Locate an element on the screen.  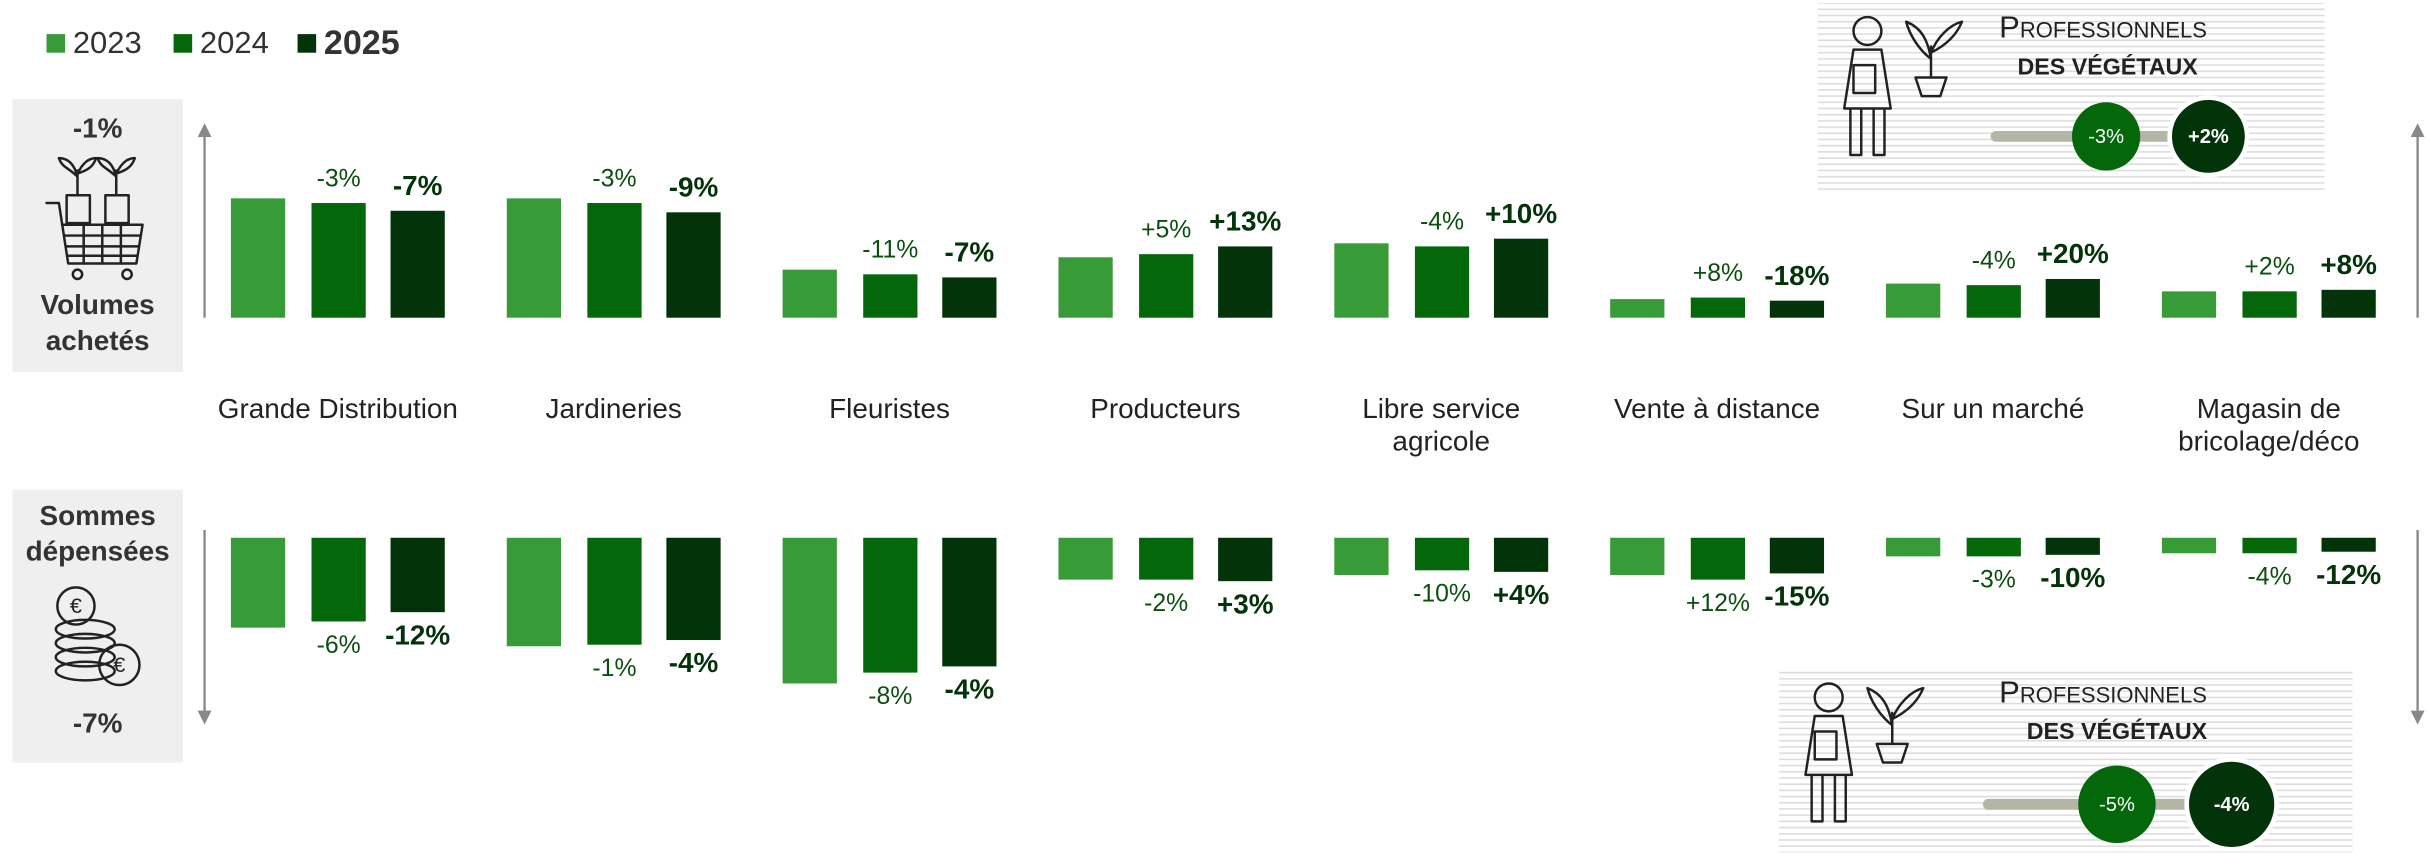
cart-icon is located at coordinates (94, 218).